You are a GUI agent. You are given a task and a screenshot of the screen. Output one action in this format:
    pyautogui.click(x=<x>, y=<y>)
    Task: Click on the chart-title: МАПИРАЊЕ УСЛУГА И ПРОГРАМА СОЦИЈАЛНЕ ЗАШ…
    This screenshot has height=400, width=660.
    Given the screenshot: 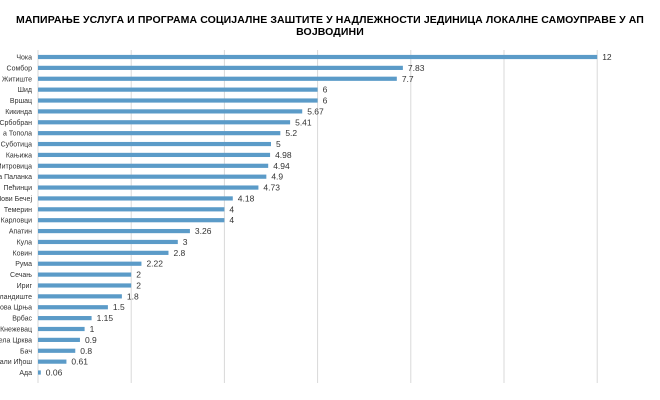 What is the action you would take?
    pyautogui.click(x=330, y=26)
    